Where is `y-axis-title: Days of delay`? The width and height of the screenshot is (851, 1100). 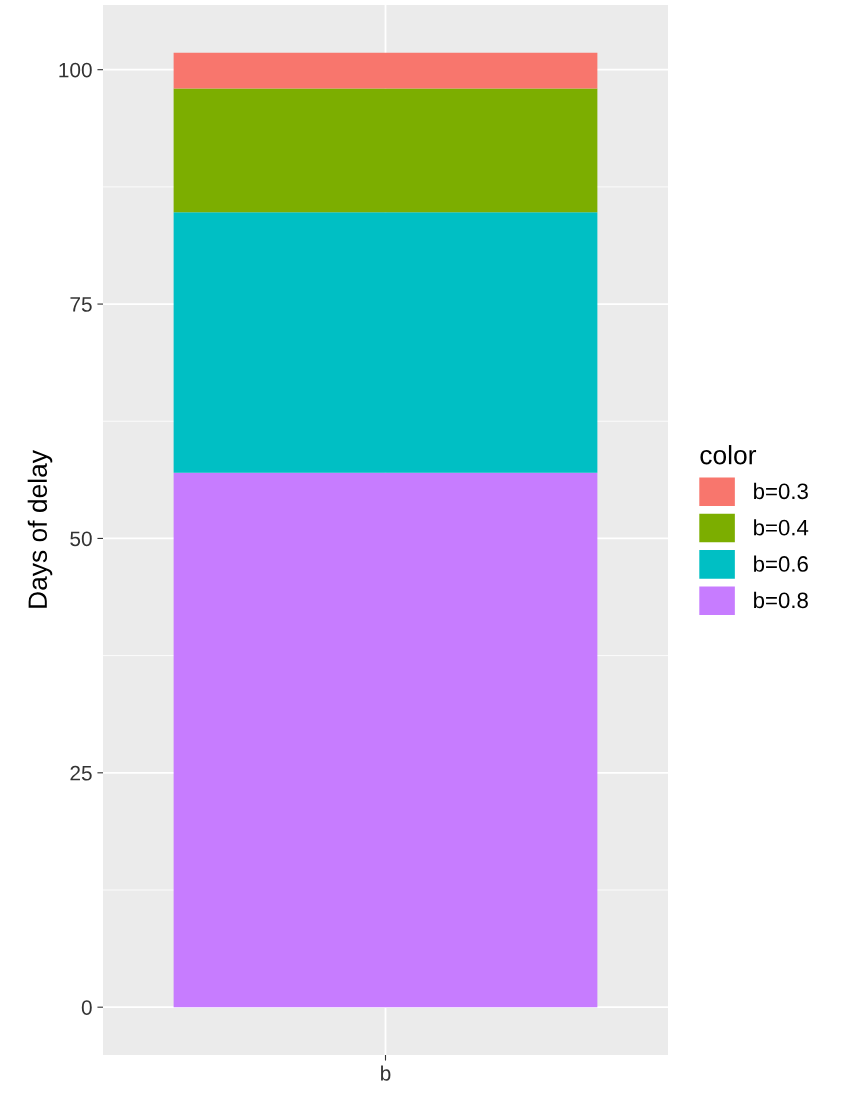 y-axis-title: Days of delay is located at coordinates (40, 529).